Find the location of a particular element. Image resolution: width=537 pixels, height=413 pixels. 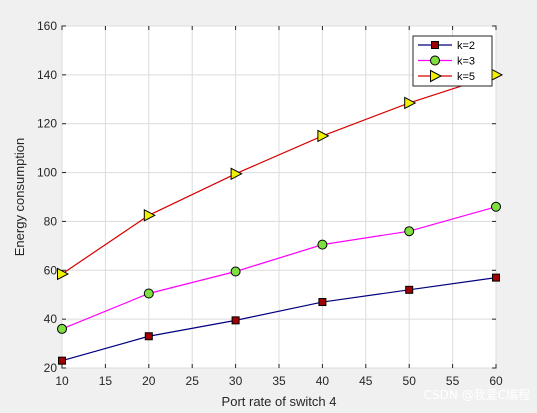

y-tick-label: 60 is located at coordinates (51, 270).